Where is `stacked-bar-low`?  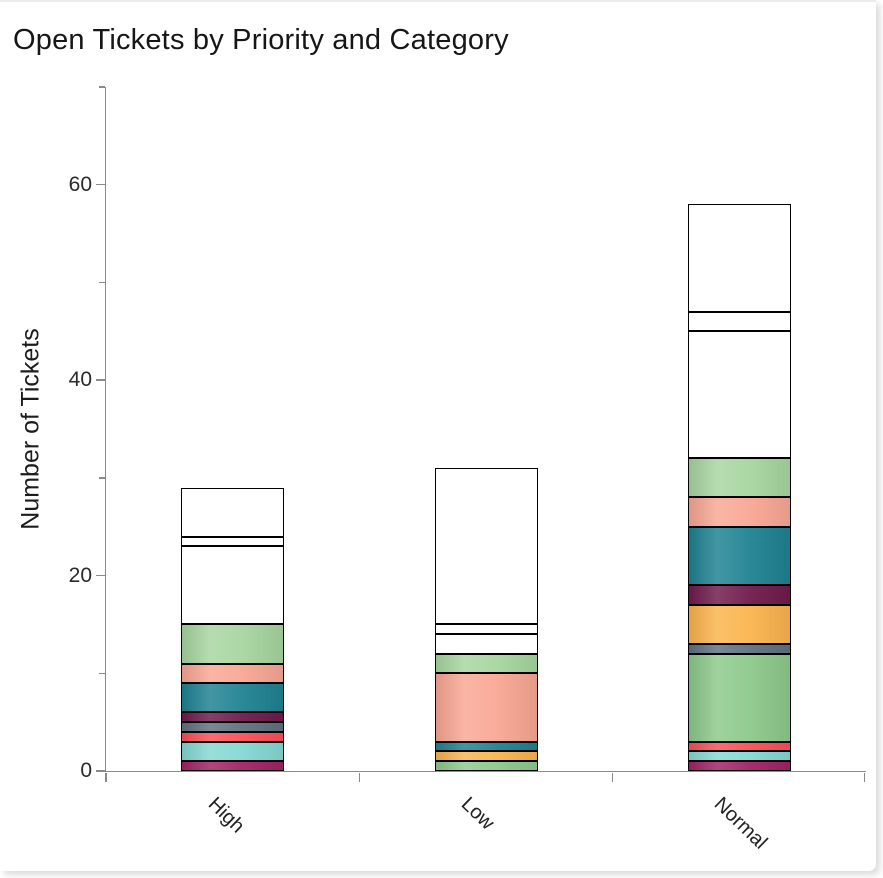 stacked-bar-low is located at coordinates (486, 429).